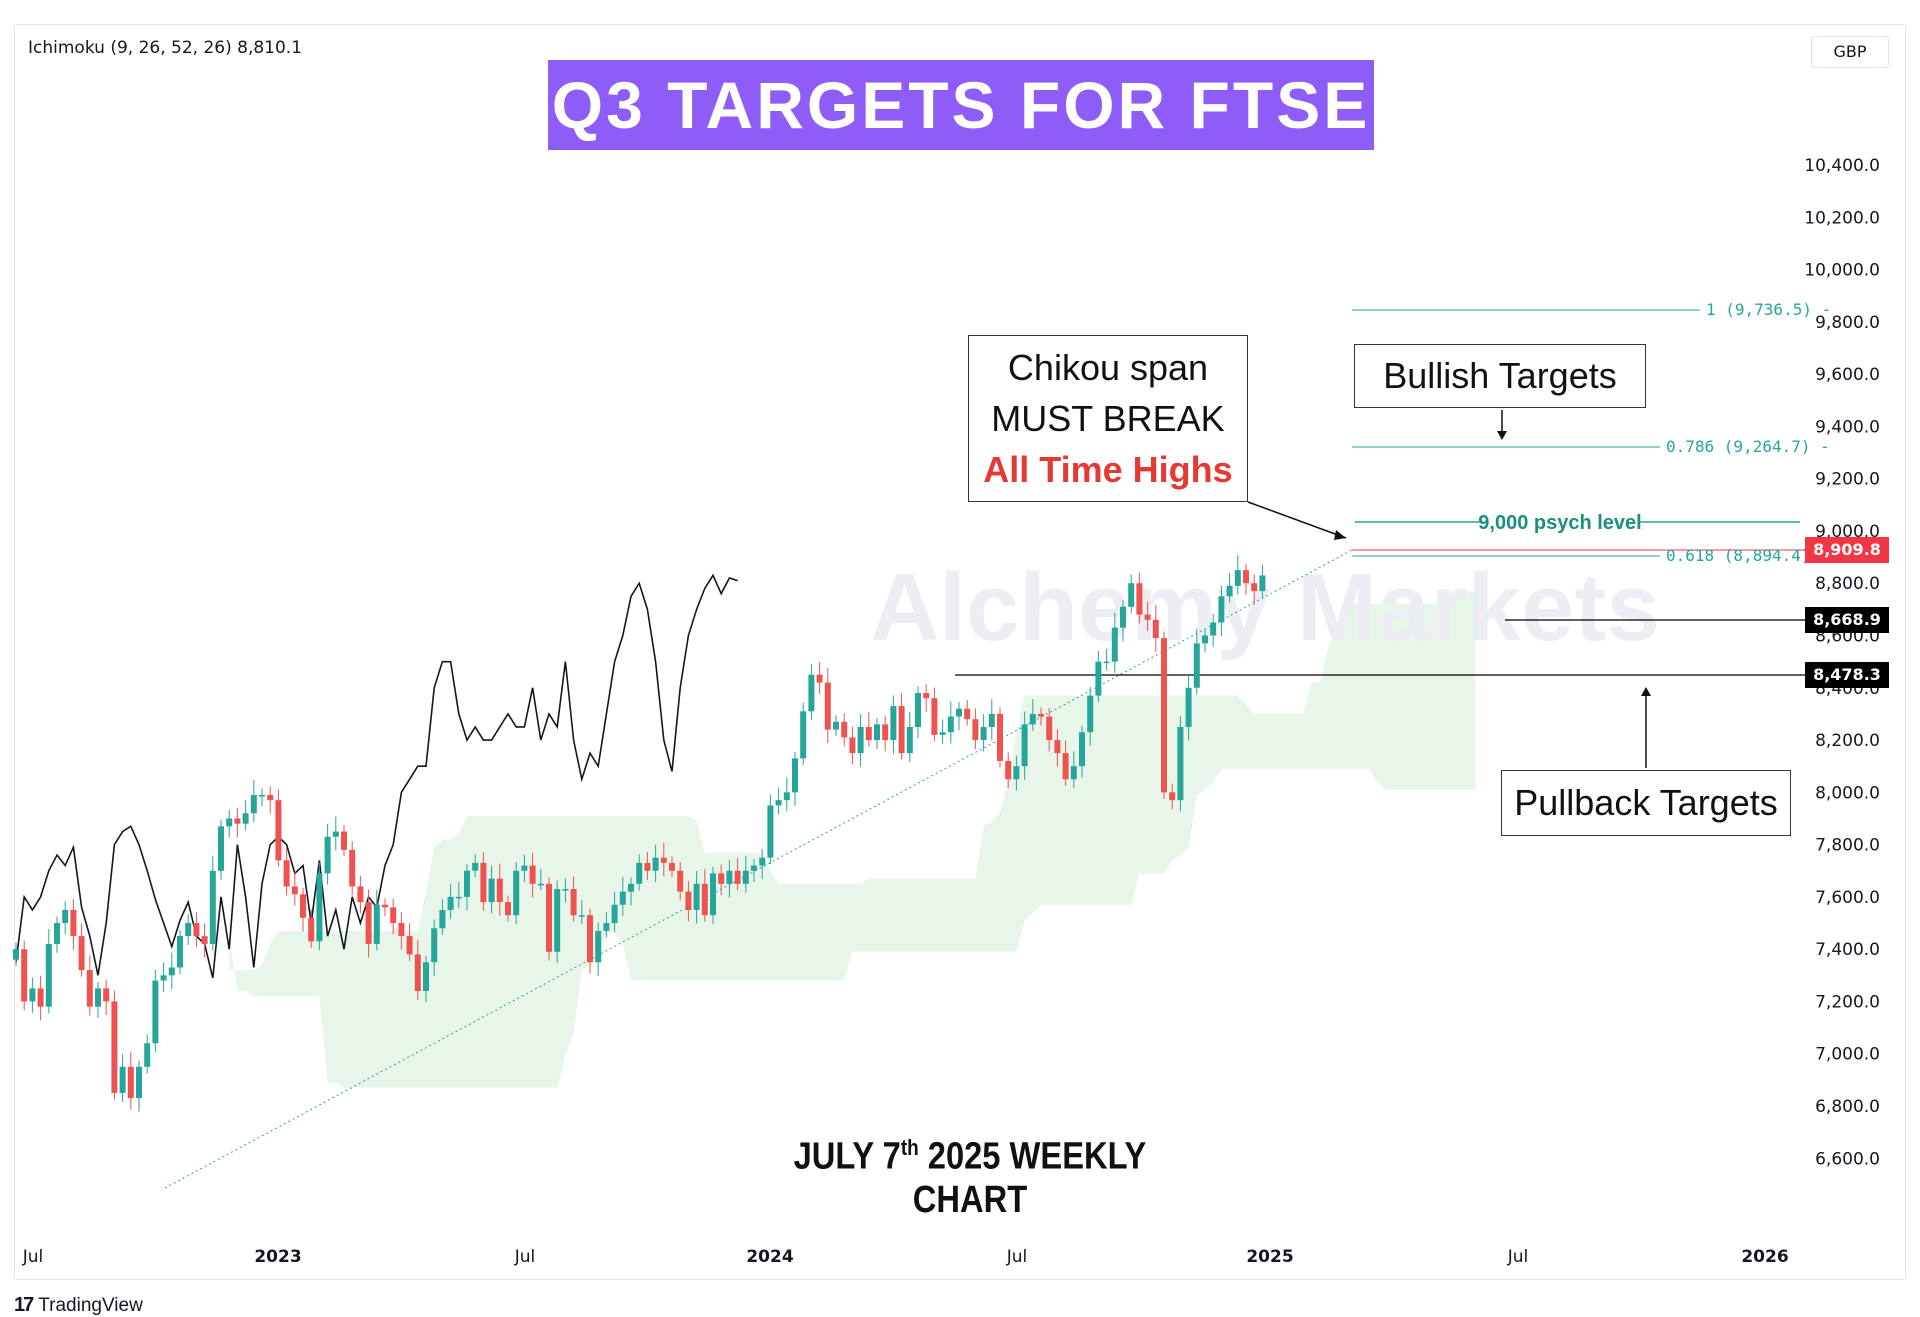  What do you see at coordinates (1500, 376) in the screenshot?
I see `bullish-targets-annotation: Bullish Targets` at bounding box center [1500, 376].